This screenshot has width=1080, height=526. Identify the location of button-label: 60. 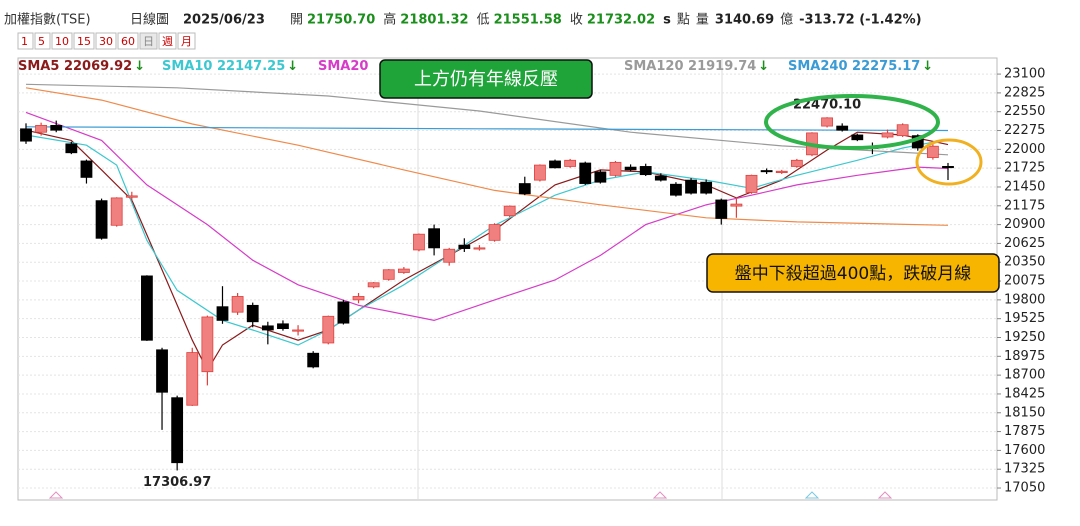
(128, 41).